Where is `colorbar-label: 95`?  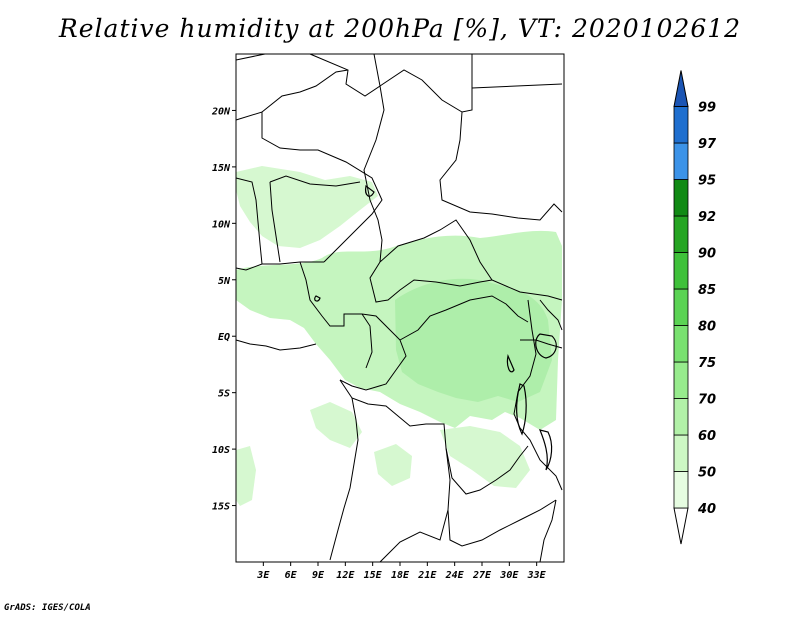 colorbar-label: 95 is located at coordinates (707, 181).